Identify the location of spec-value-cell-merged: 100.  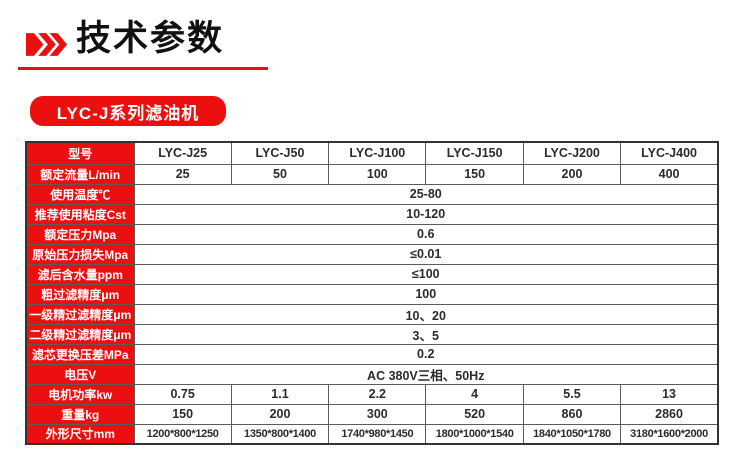
(426, 294).